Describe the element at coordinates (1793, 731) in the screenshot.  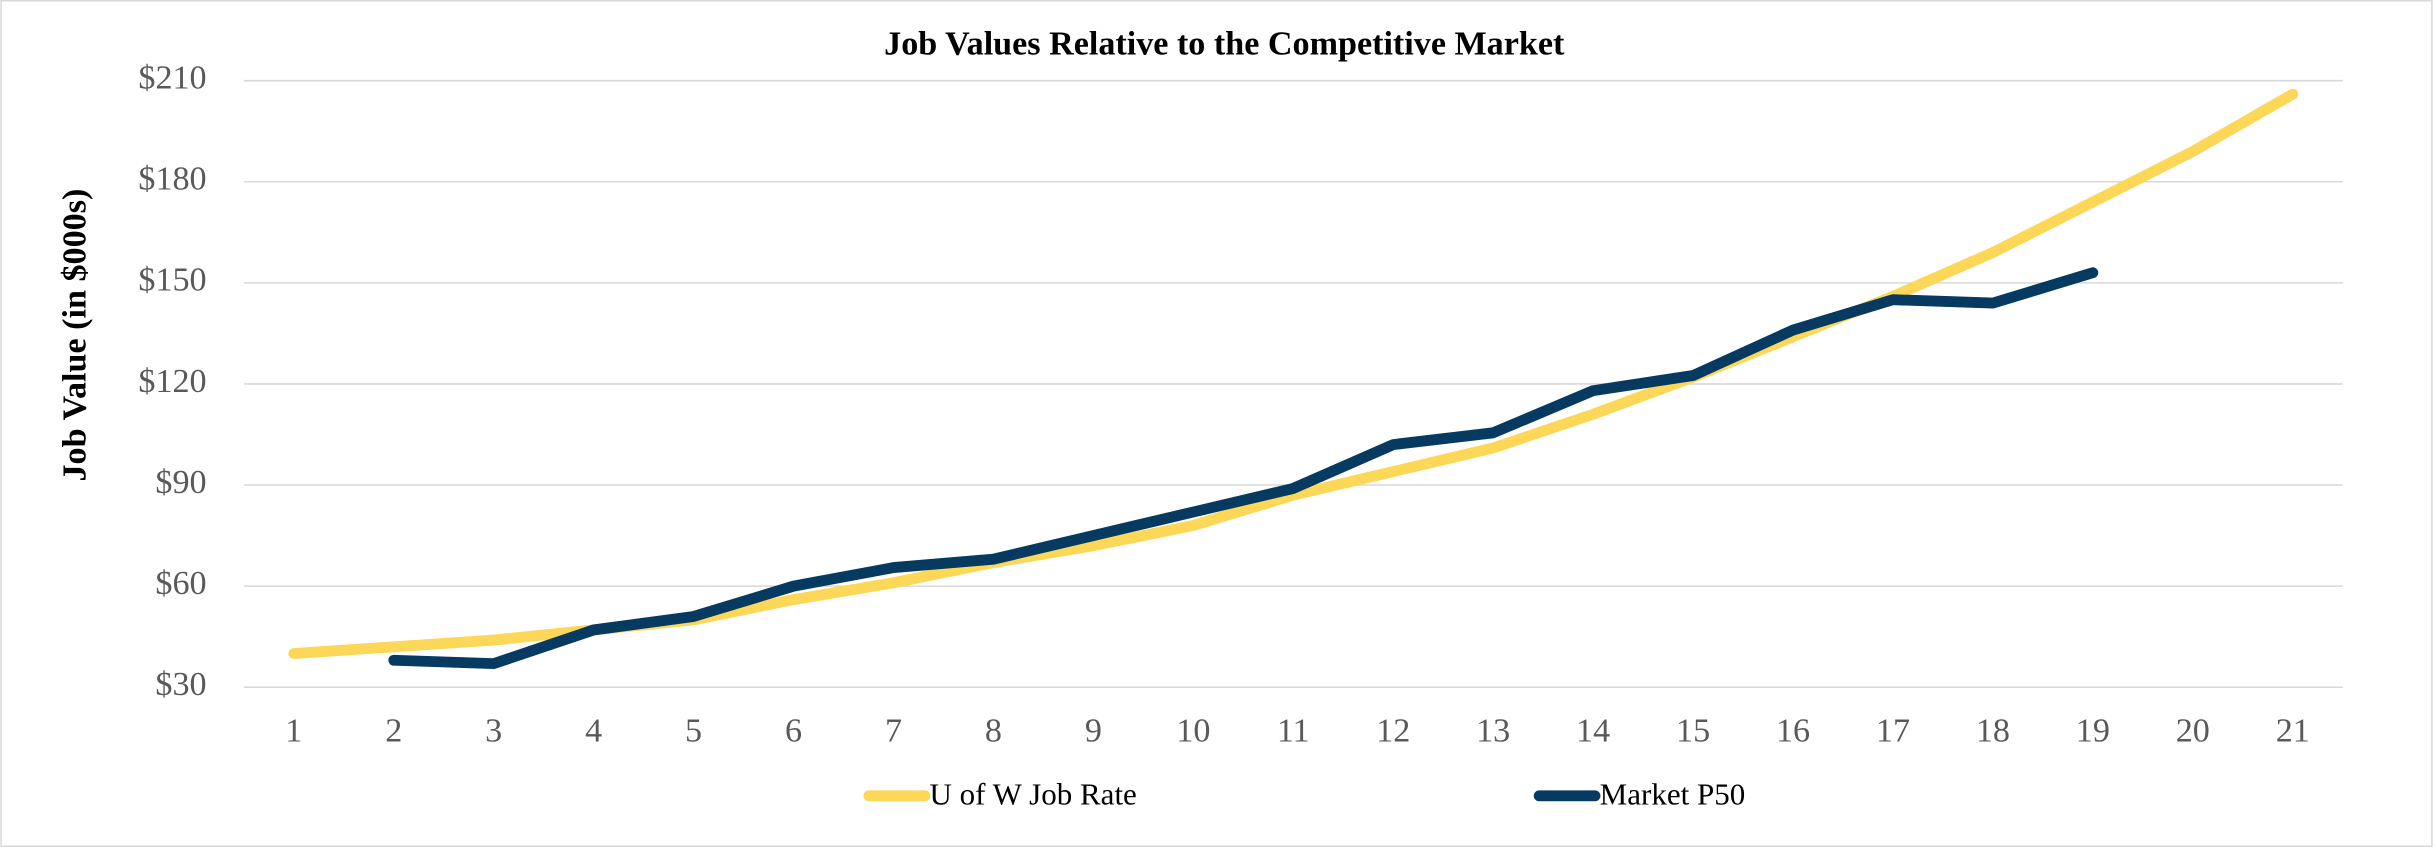
I see `x-tick-label: 16` at that location.